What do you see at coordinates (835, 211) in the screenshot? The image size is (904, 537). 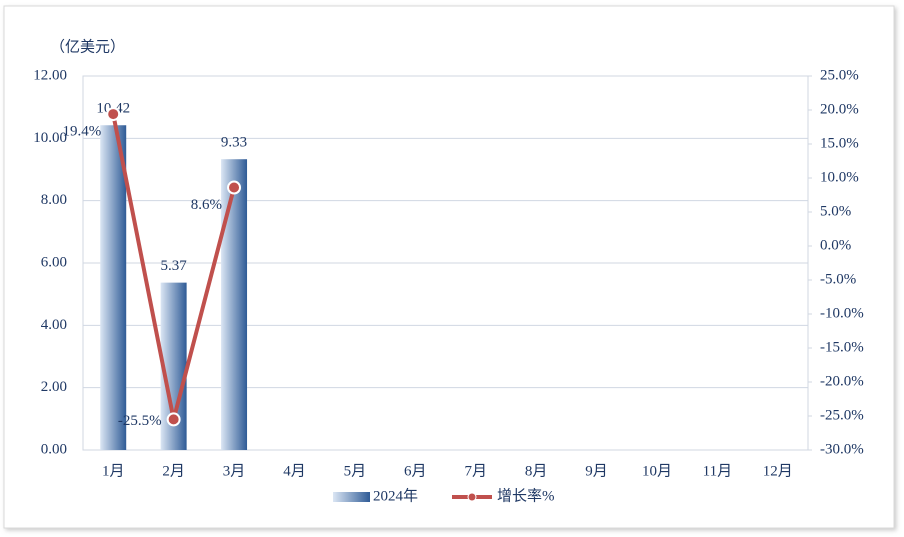 I see `y2-tick-label: 5.0%` at bounding box center [835, 211].